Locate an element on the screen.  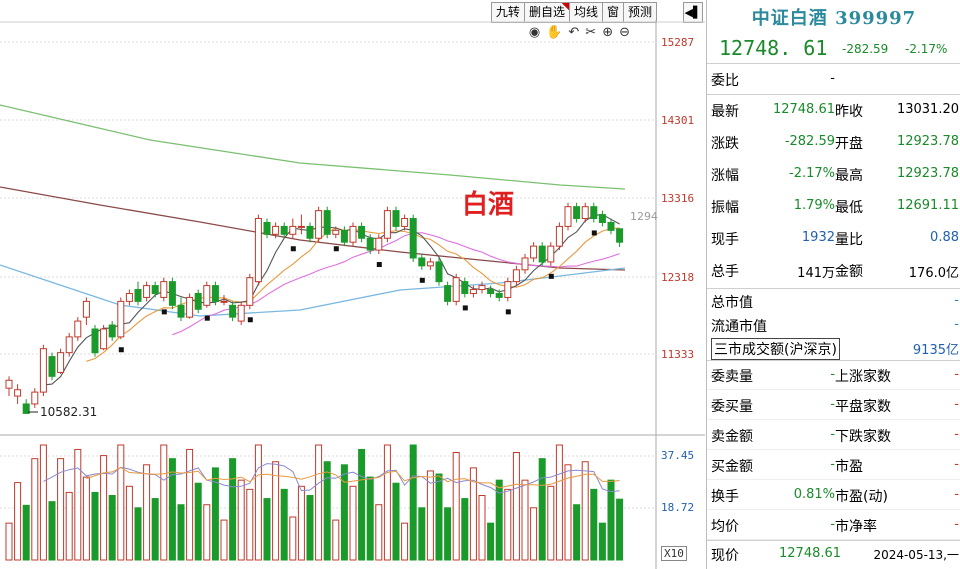
moving-average-button: 均线 is located at coordinates (586, 12).